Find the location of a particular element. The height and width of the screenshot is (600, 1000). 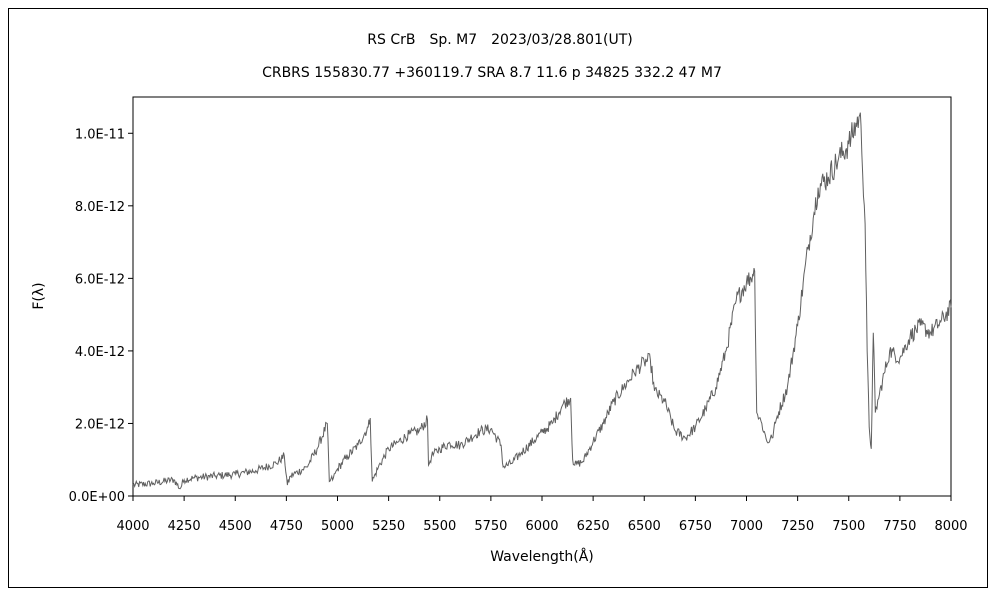

x-tick-label: 7500 is located at coordinates (848, 526).